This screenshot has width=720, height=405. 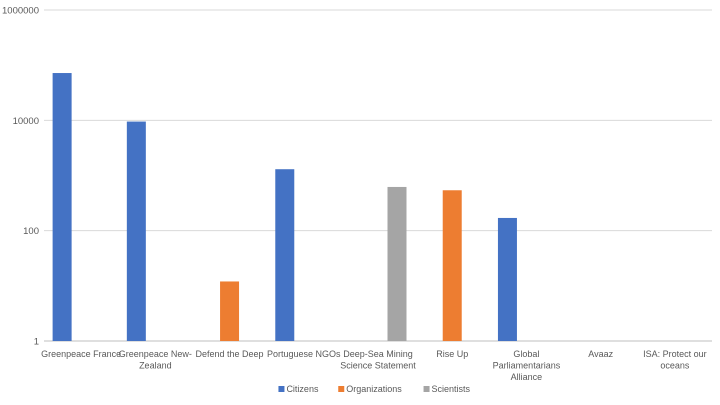 I want to click on legend-label-scientists: Scientists, so click(x=451, y=389).